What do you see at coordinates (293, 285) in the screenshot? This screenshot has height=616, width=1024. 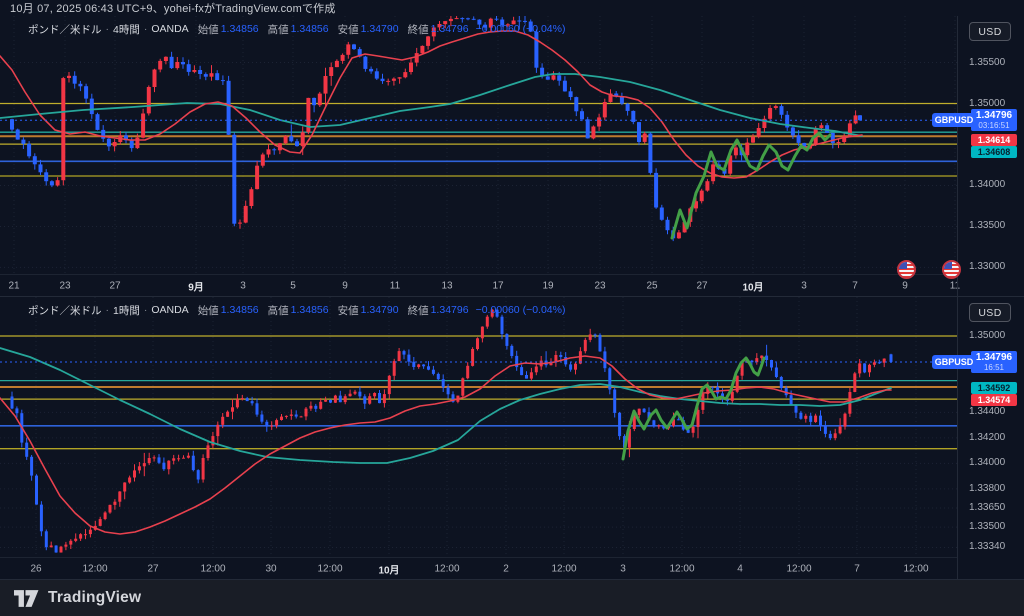 I see `time-tick-label: 5` at bounding box center [293, 285].